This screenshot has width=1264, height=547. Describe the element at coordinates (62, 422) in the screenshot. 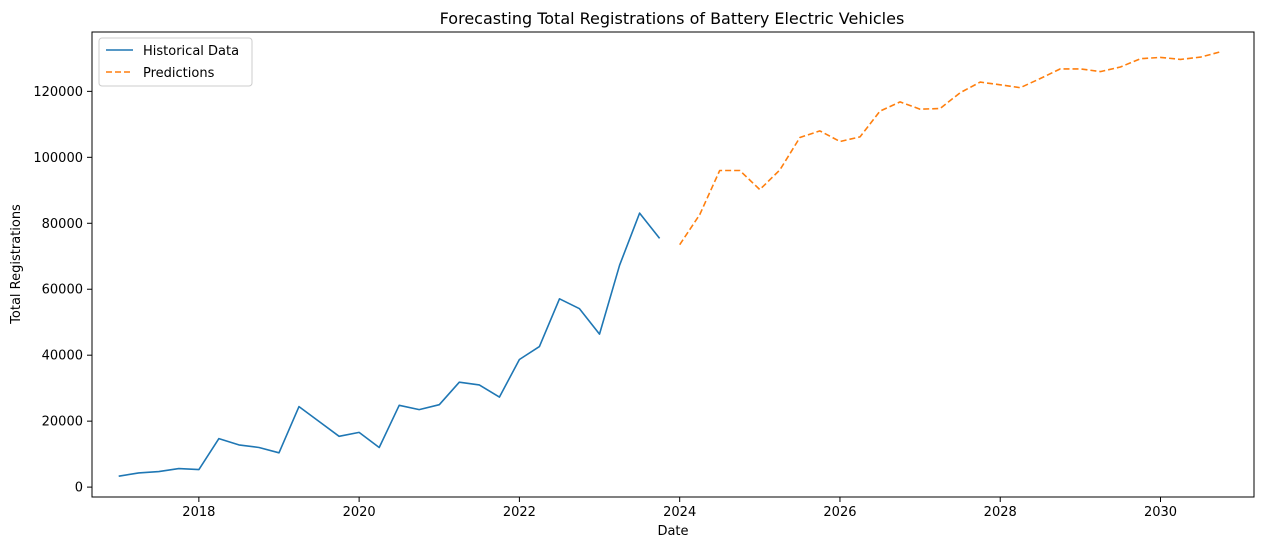

I see `y-tick-label: 20000` at that location.